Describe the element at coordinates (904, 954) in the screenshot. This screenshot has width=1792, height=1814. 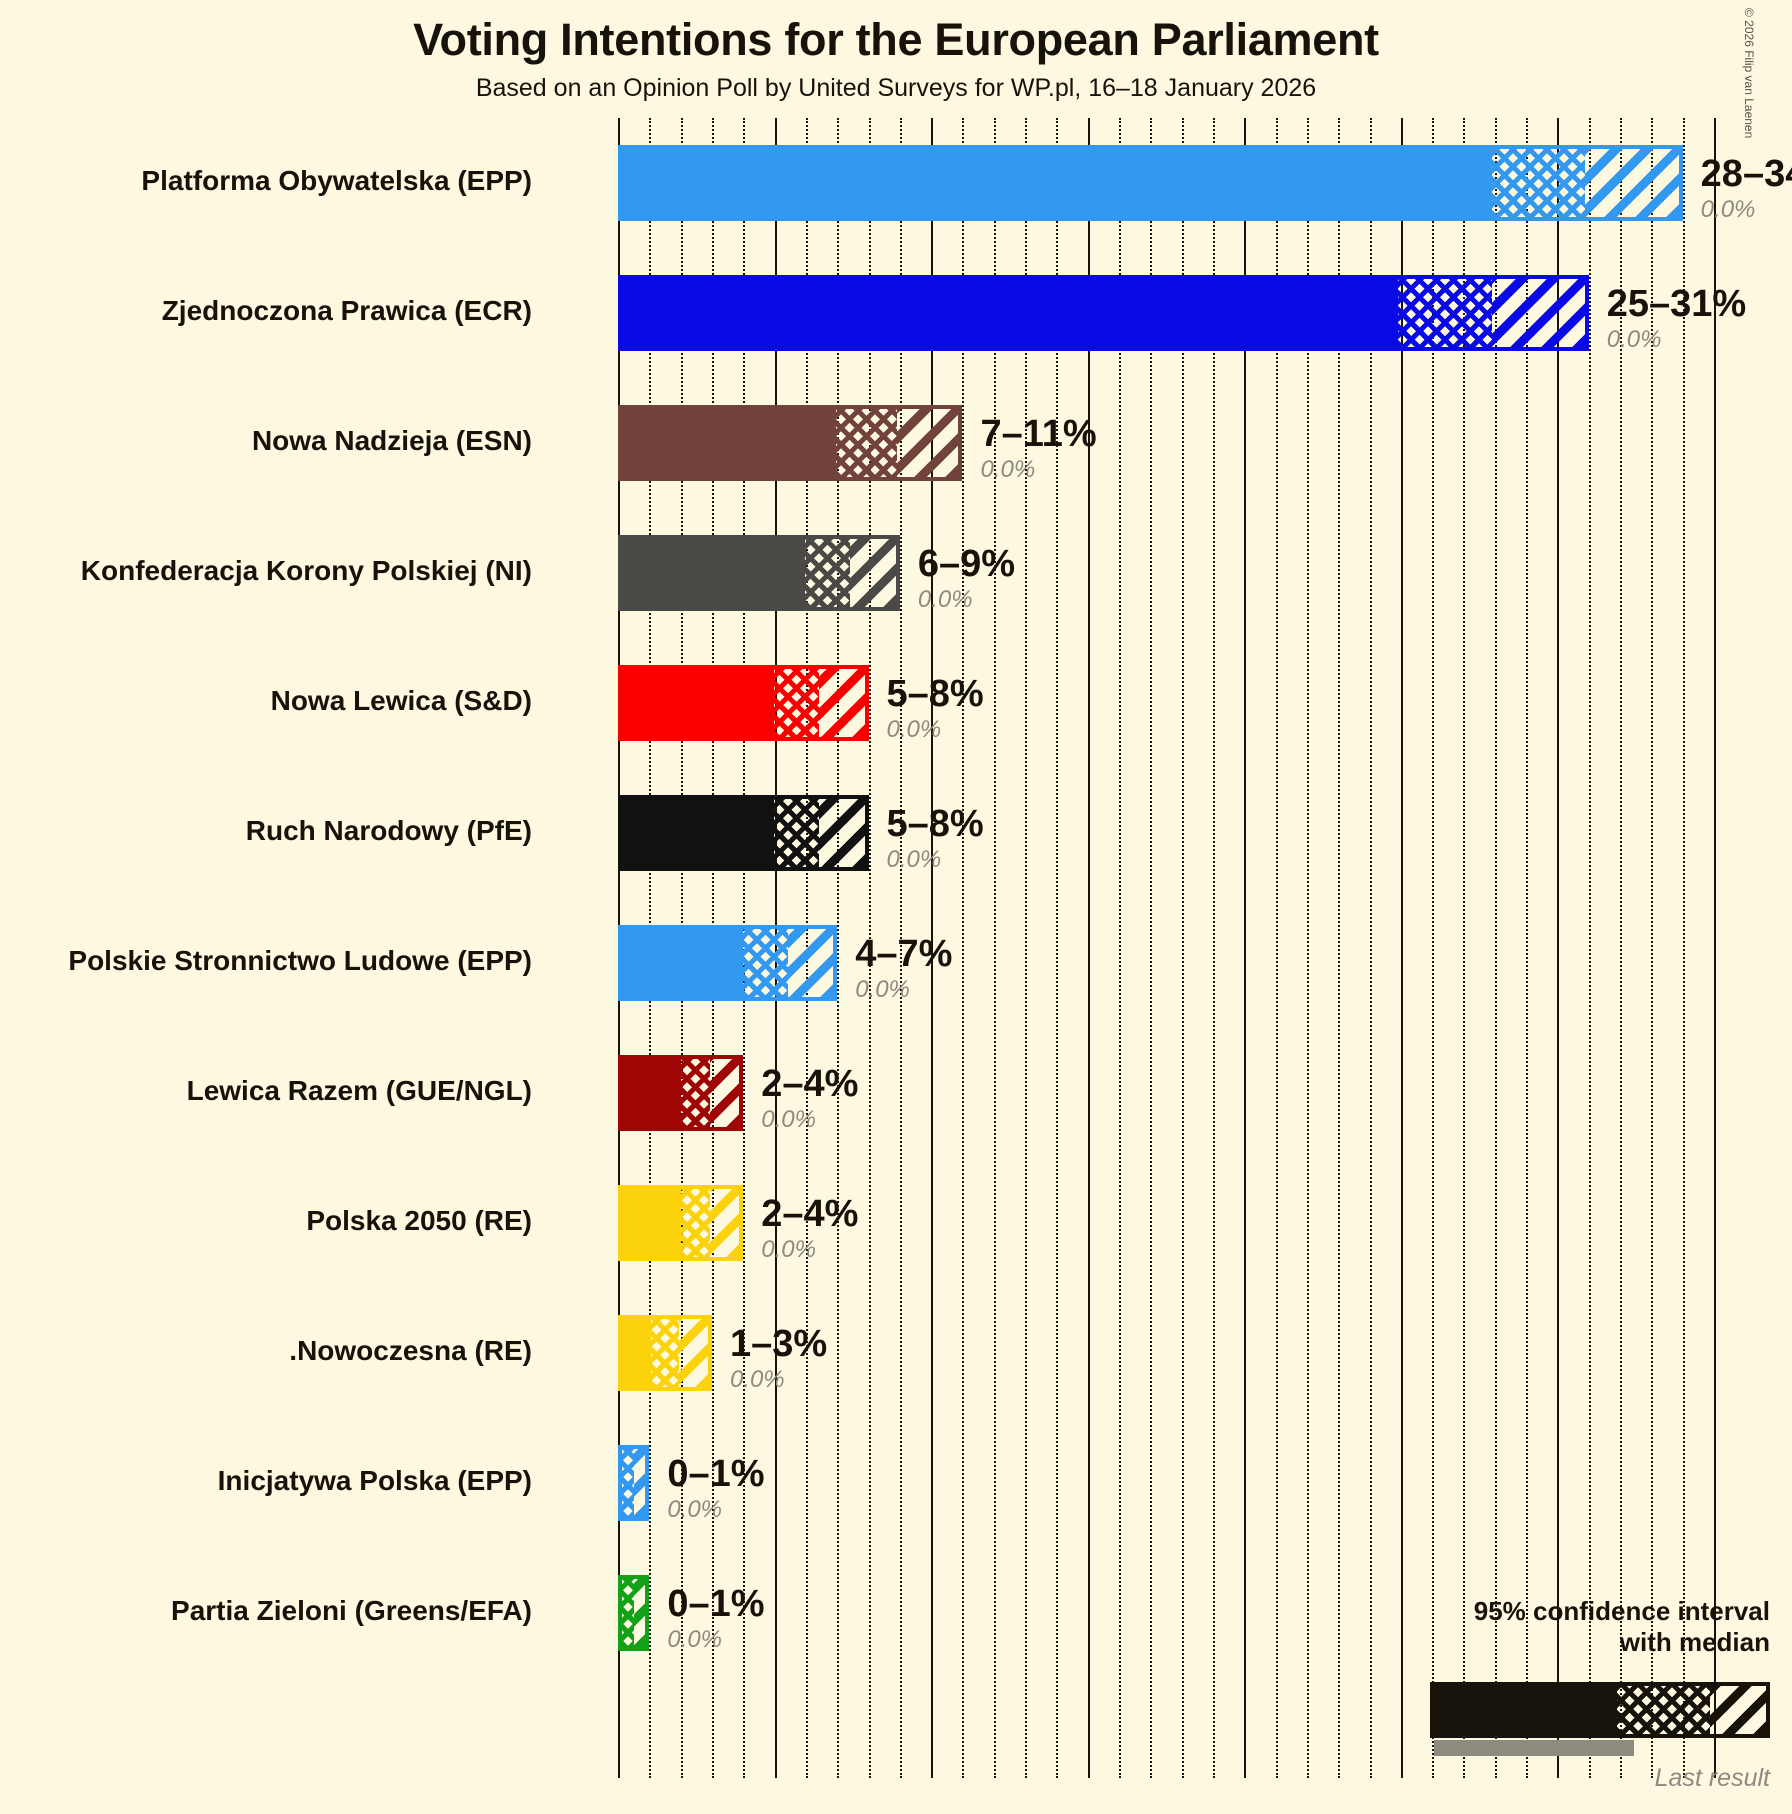
I see `confidence-interval-value: 4–7%` at that location.